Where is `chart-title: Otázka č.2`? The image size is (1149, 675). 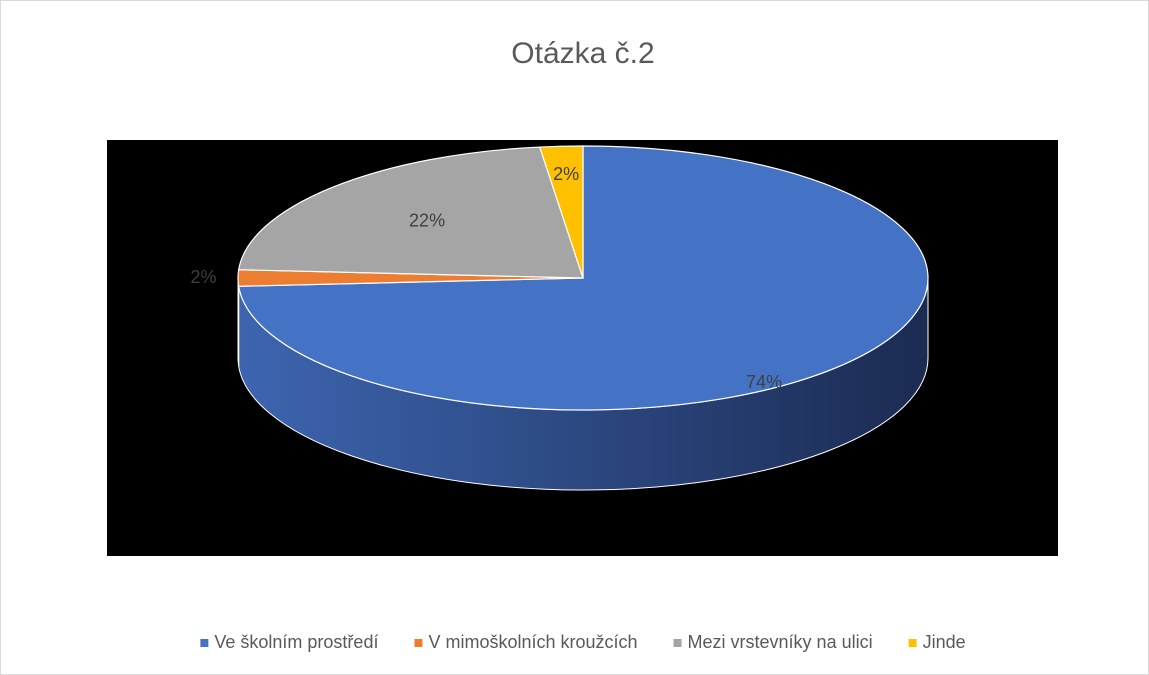 chart-title: Otázka č.2 is located at coordinates (582, 53).